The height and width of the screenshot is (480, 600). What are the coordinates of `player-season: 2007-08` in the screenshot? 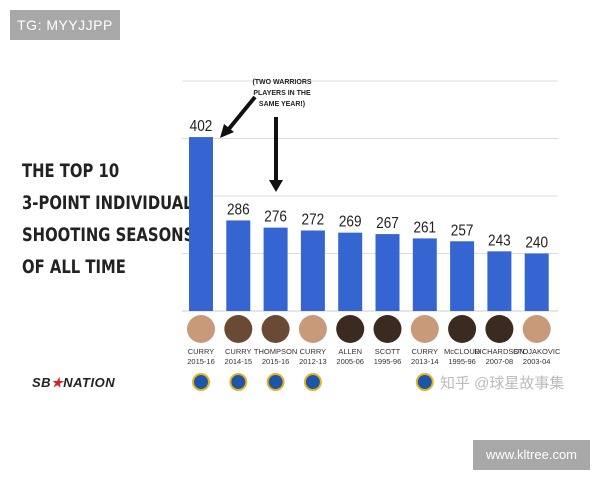 It's located at (500, 361).